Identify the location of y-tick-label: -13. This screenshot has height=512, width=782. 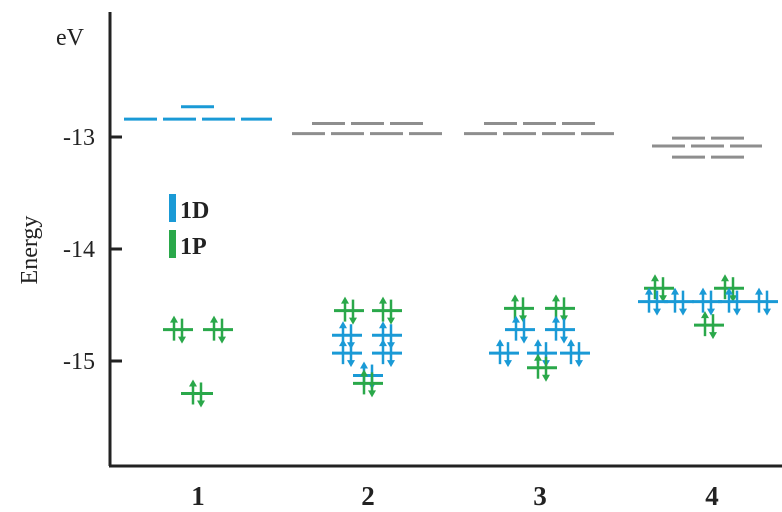
(79, 138).